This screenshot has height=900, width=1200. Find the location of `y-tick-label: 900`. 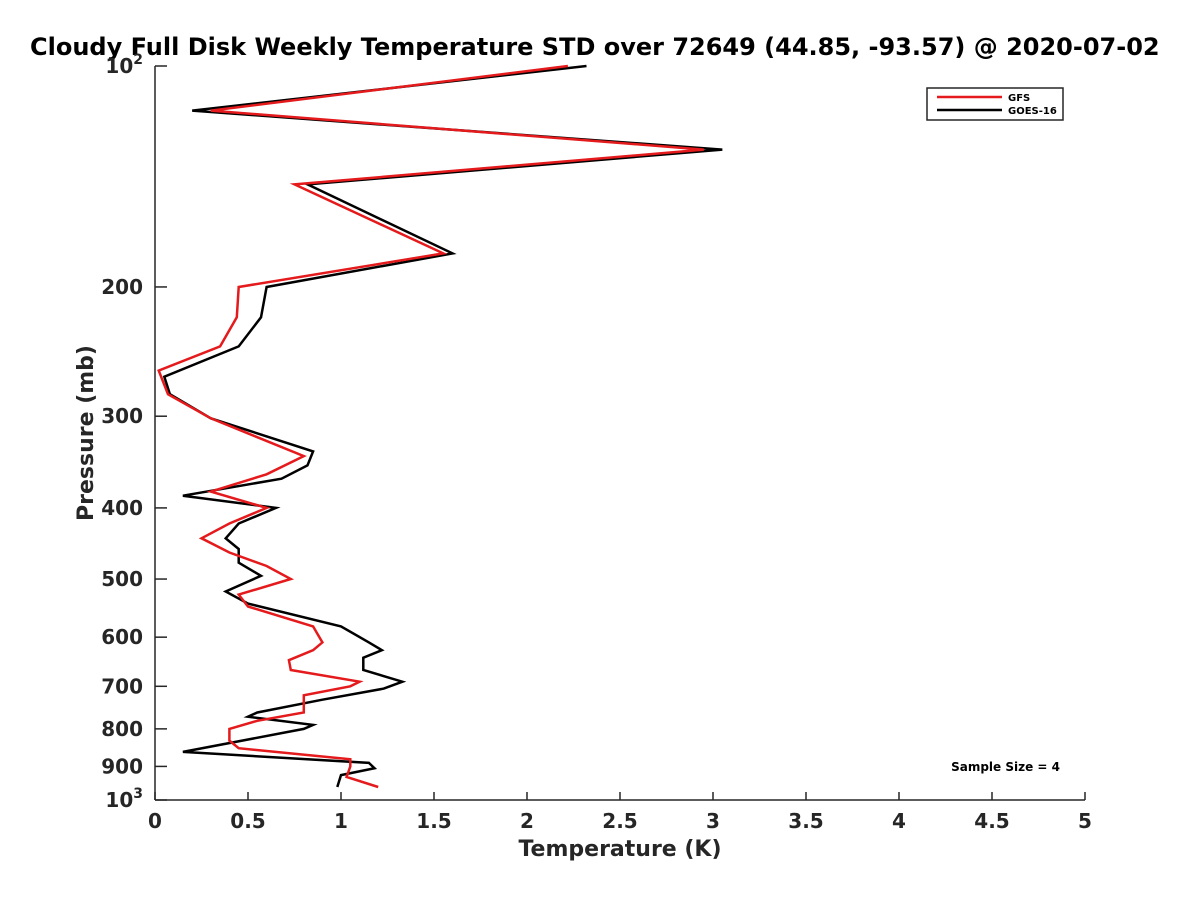

y-tick-label: 900 is located at coordinates (122, 766).